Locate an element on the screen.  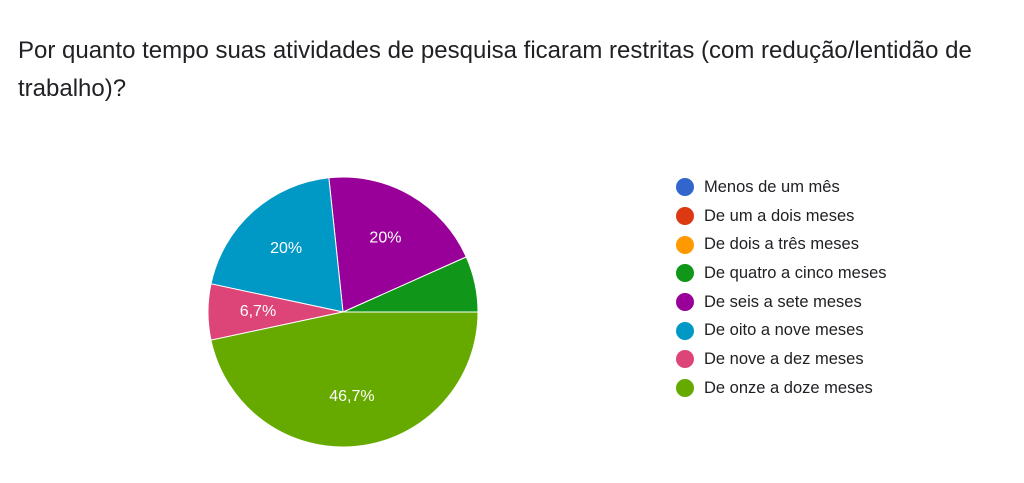
legend-label: Menos de um mês is located at coordinates (772, 186).